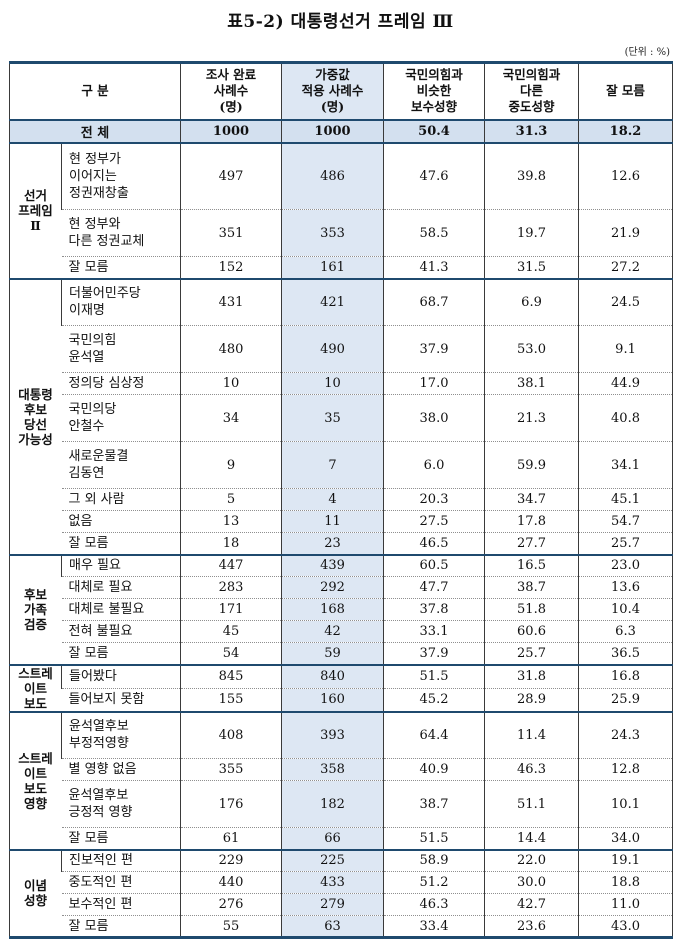 The width and height of the screenshot is (700, 939). What do you see at coordinates (531, 904) in the screenshot?
I see `value-cell: 42.7` at bounding box center [531, 904].